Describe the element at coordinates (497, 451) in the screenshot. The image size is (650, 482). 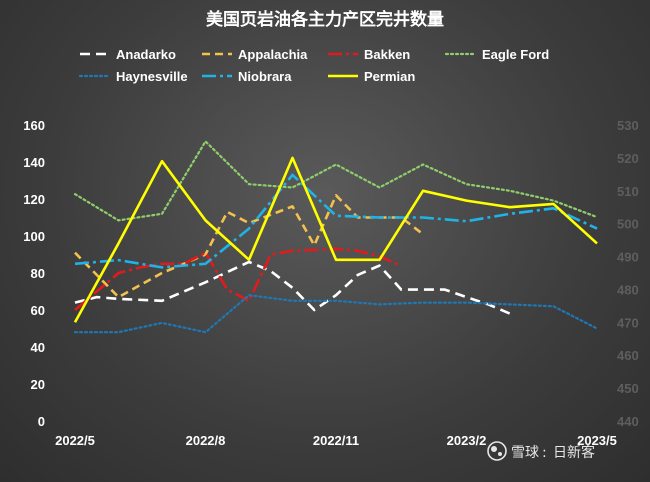
I see `snowball-logo-icon` at that location.